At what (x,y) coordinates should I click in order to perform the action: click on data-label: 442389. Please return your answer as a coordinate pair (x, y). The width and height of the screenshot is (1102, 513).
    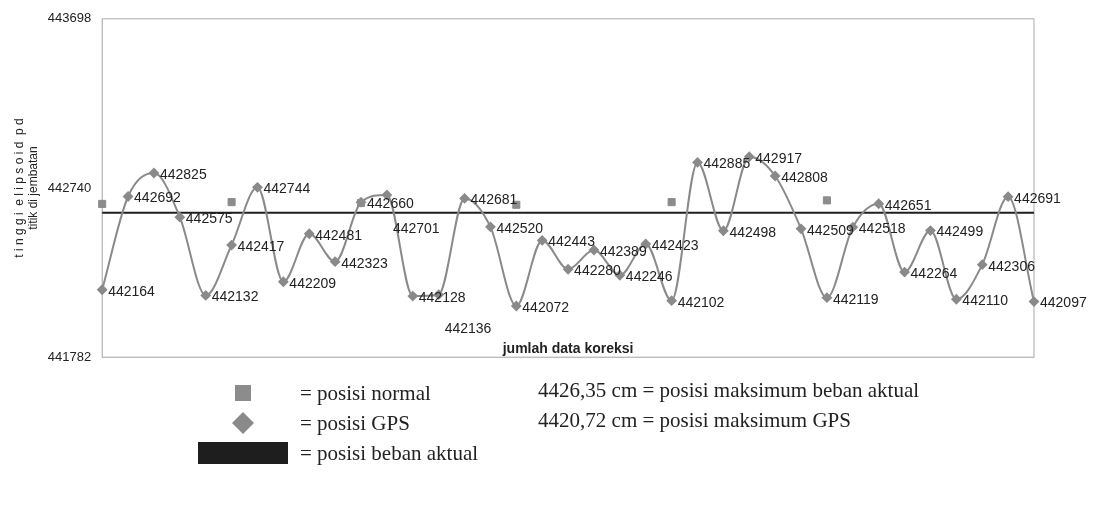
    Looking at the image, I should click on (623, 250).